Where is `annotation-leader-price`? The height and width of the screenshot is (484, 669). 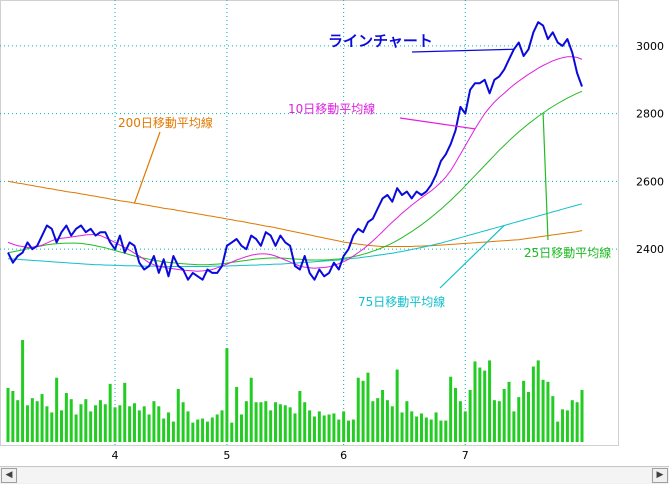
annotation-leader-price is located at coordinates (462, 50).